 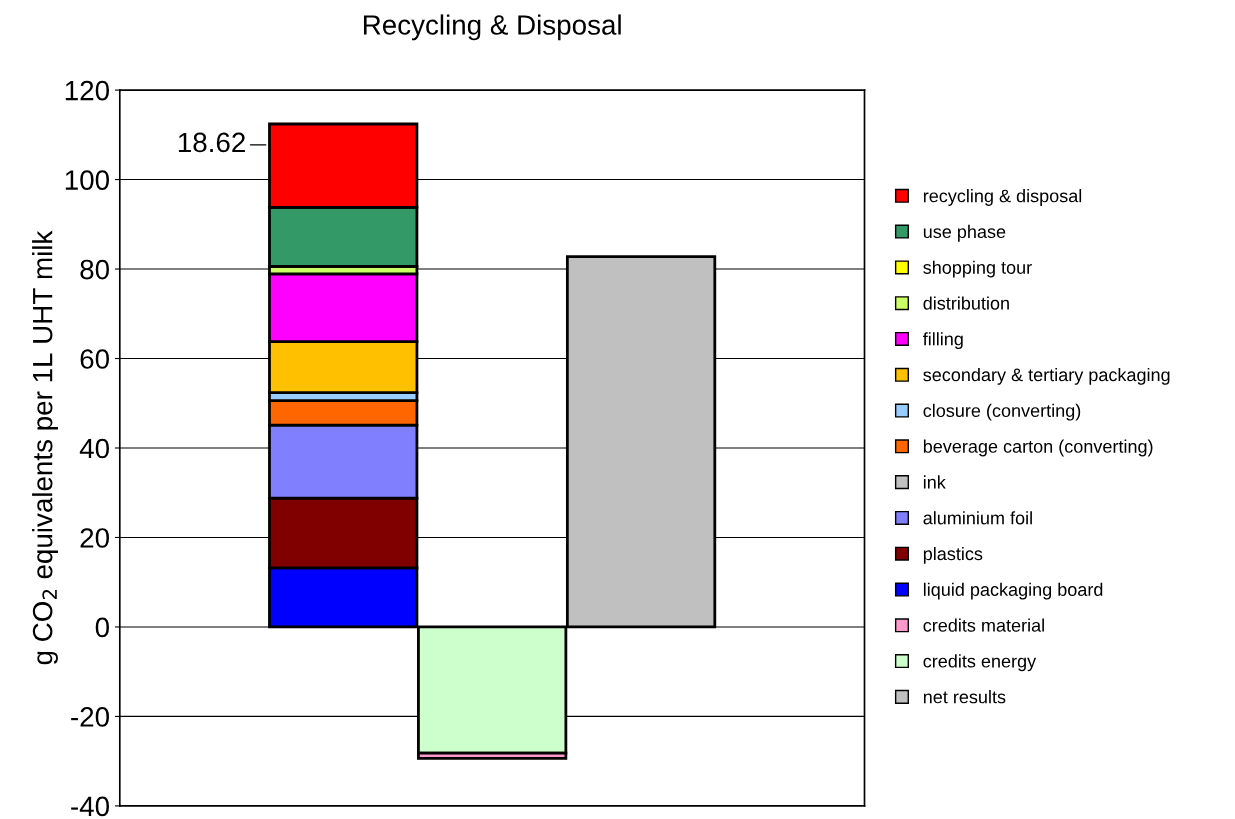 I want to click on legend-label: credits energy, so click(x=980, y=663).